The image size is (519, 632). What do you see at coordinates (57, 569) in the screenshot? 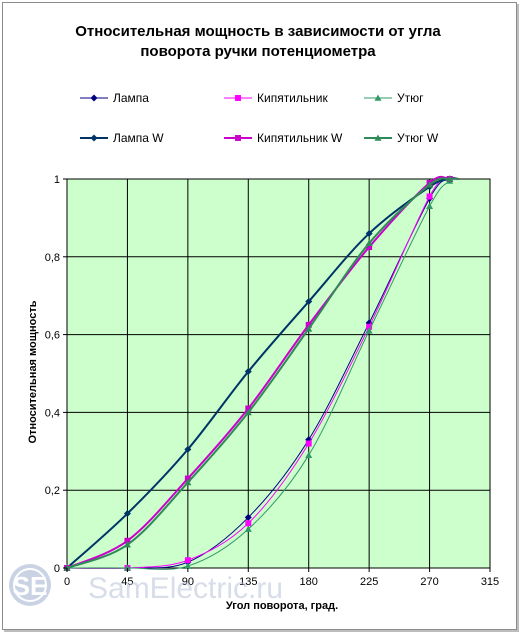
I see `y-tick-label: 0` at bounding box center [57, 569].